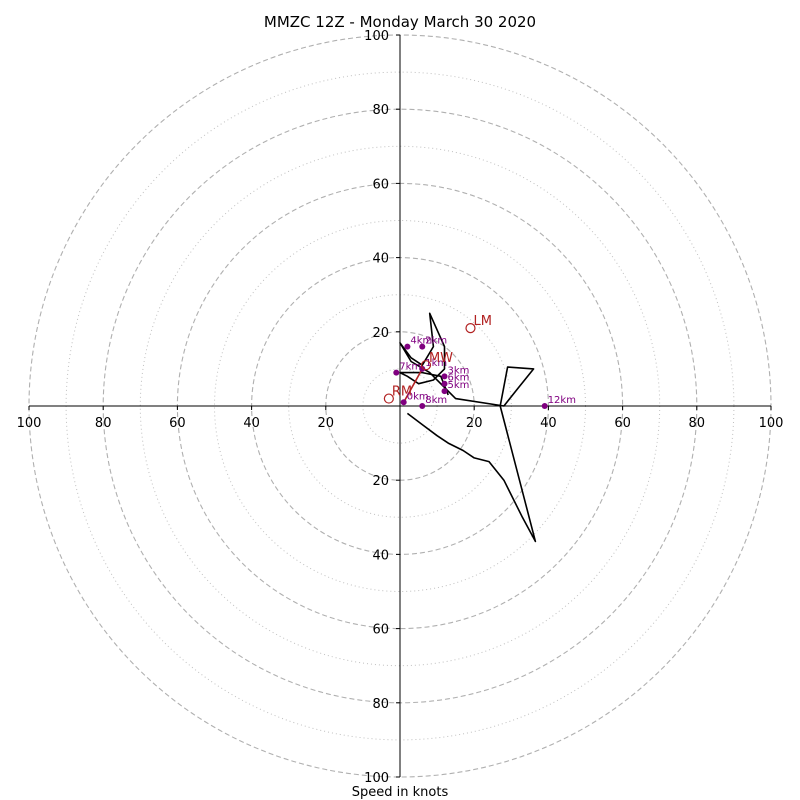 The width and height of the screenshot is (800, 800). I want to click on height-label-5km: 5km, so click(459, 385).